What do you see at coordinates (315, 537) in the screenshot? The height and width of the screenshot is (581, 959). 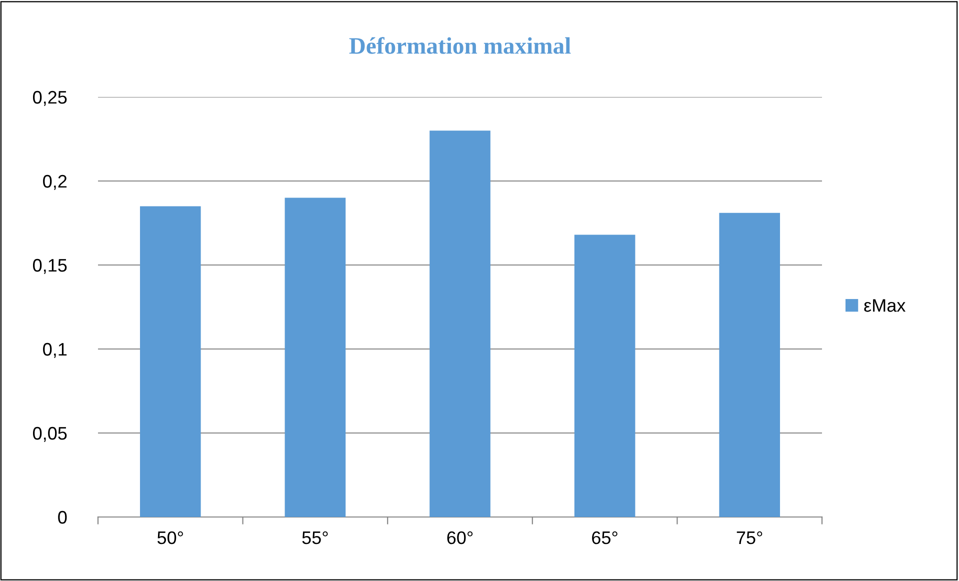 I see `x-tick-label: 55°` at bounding box center [315, 537].